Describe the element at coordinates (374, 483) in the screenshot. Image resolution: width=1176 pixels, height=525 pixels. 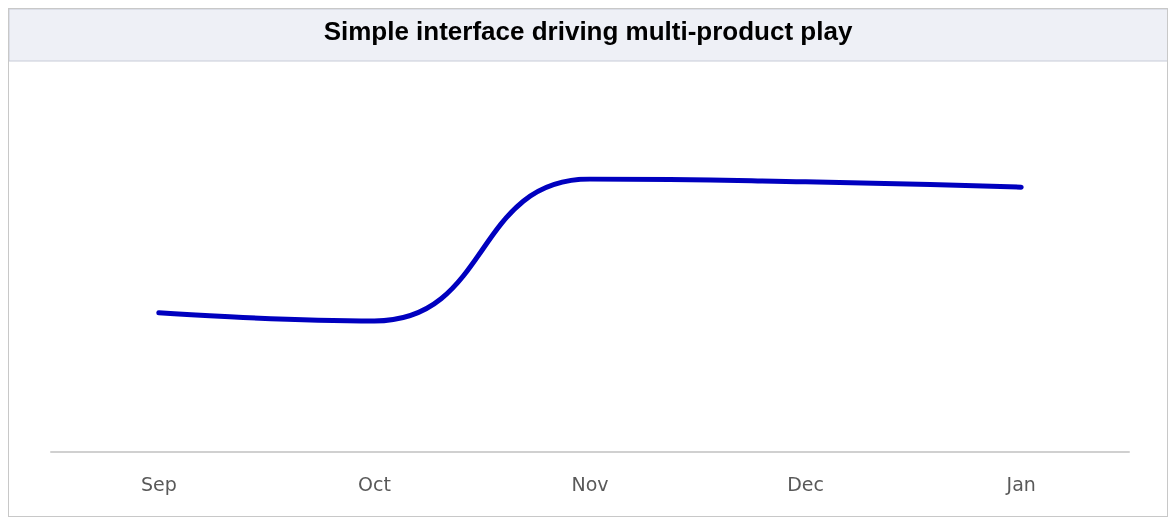
I see `x-tick-label: Oct` at that location.